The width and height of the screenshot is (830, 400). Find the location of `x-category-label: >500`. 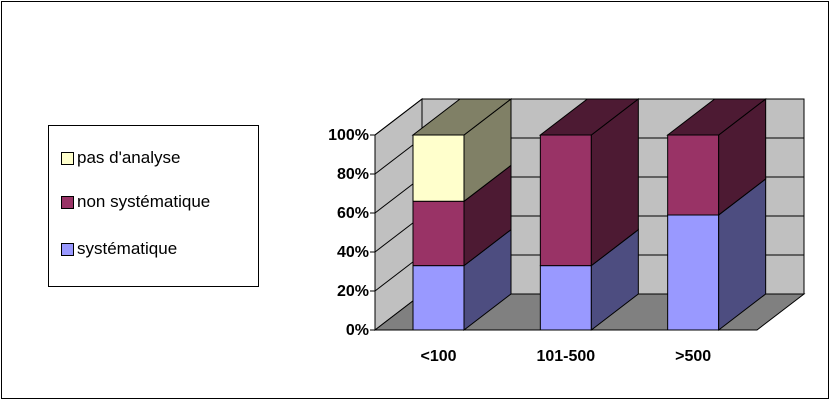

x-category-label: >500 is located at coordinates (693, 356).